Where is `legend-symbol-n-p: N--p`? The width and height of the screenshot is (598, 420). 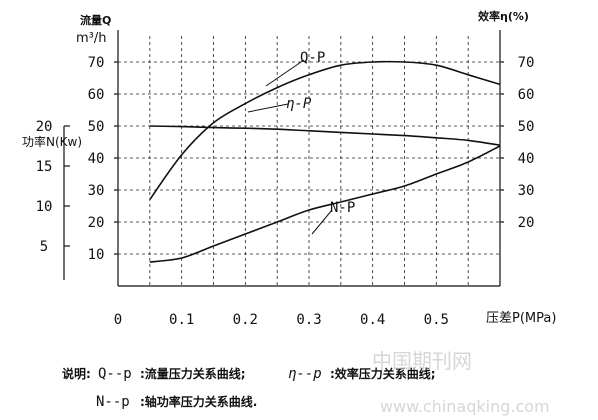
legend-symbol-n-p: N--p is located at coordinates (113, 402).